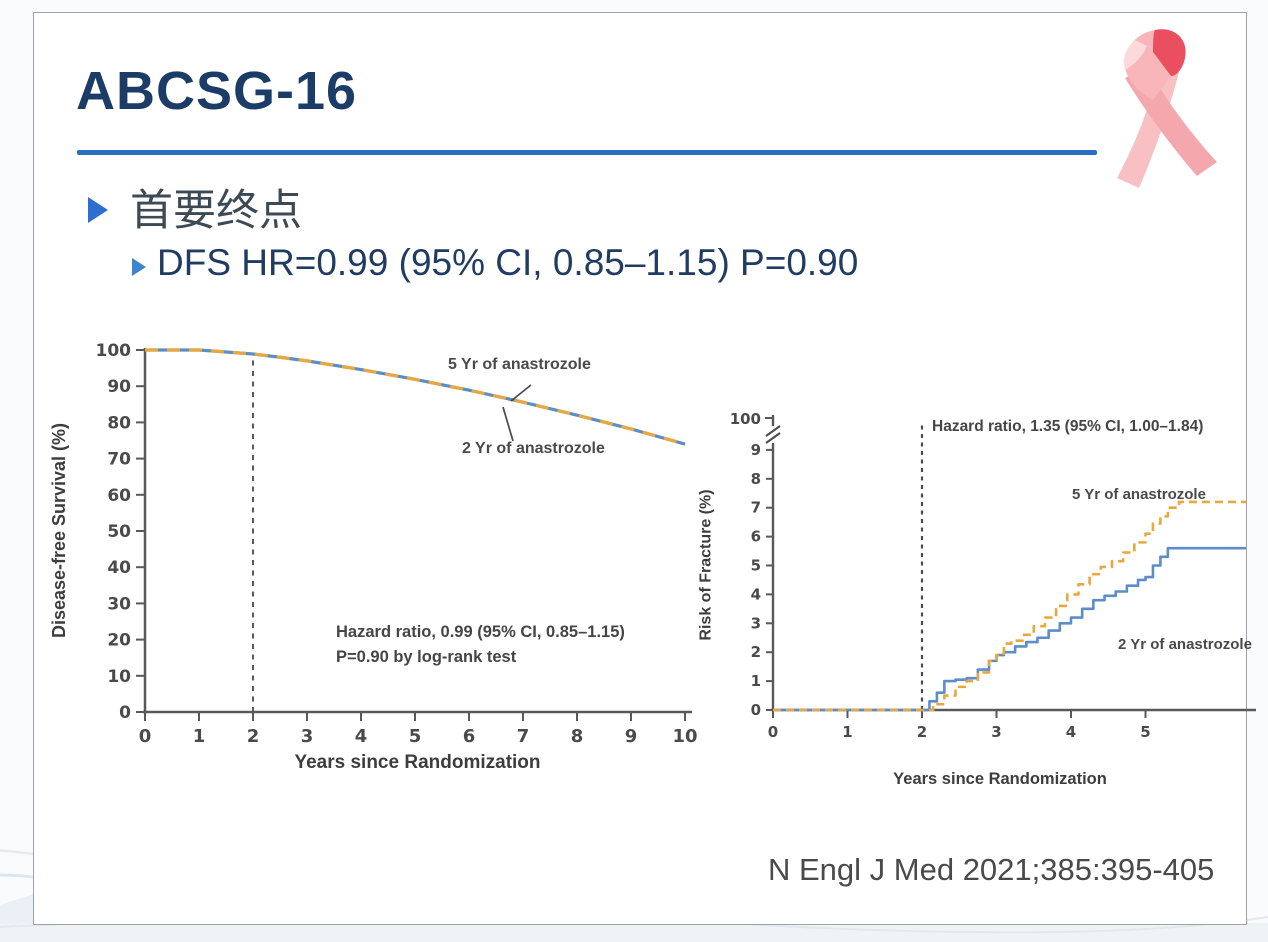  Describe the element at coordinates (991, 869) in the screenshot. I see `journal-citation: N Engl J Med 2021;385:395-405` at that location.